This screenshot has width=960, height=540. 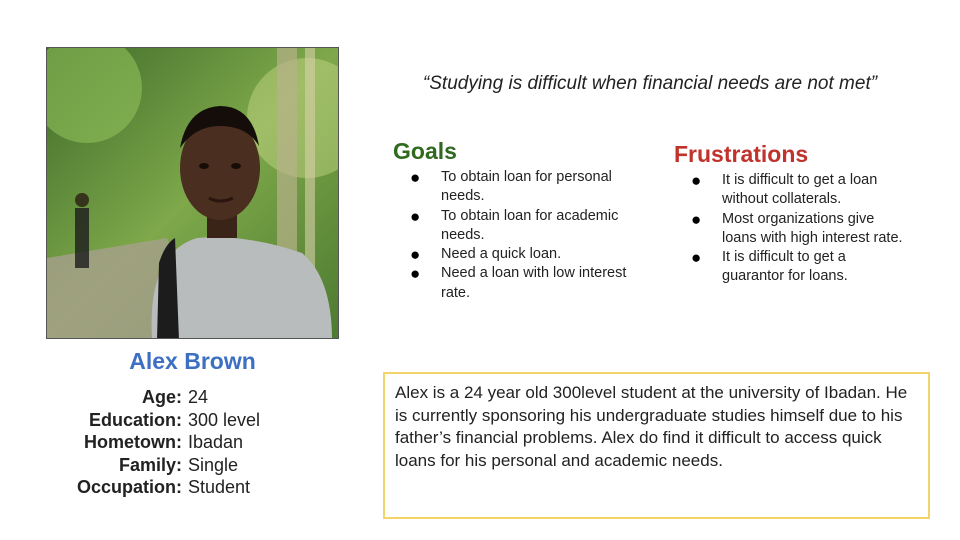 I want to click on goals-title: Goals, so click(x=425, y=151).